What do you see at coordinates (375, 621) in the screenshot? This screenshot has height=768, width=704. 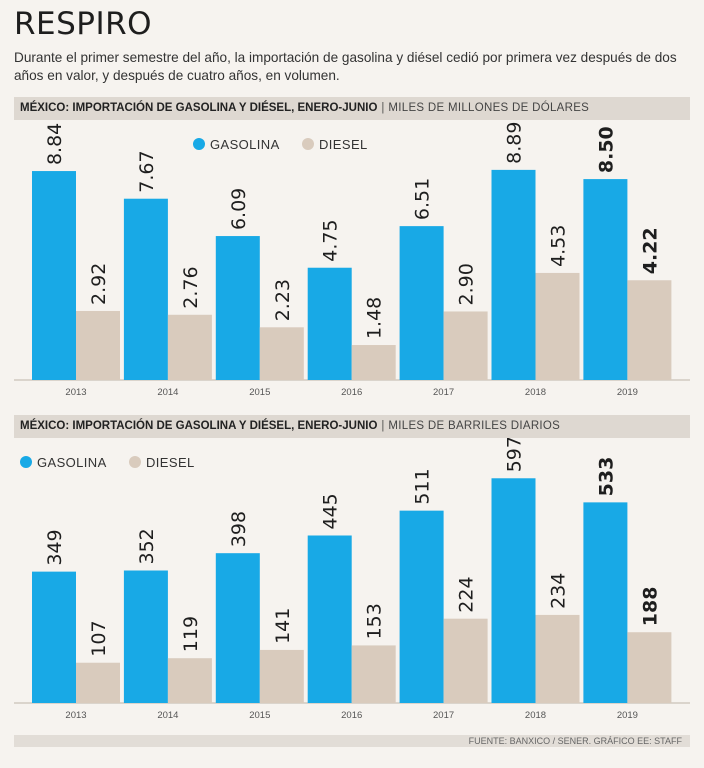 I see `data-label-diesel-2016: 153` at bounding box center [375, 621].